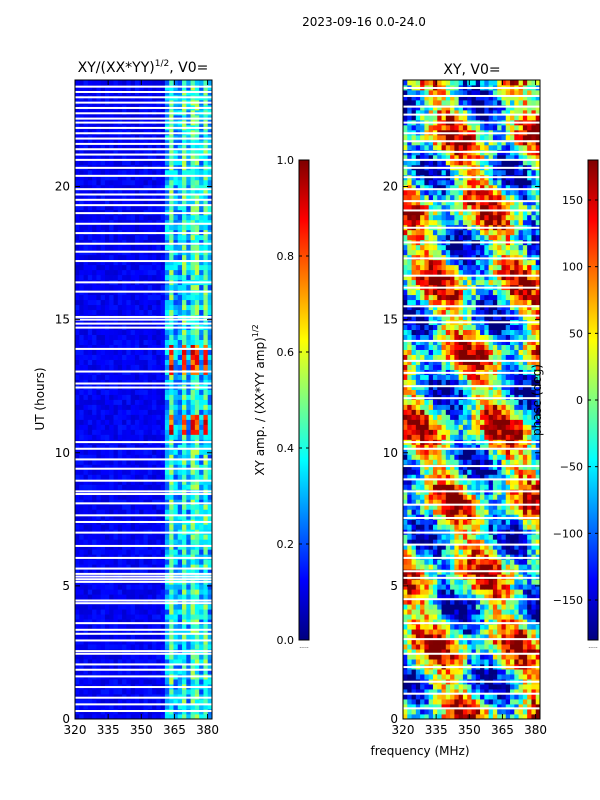  I want to click on colorbar1-tick-label: 0.4, so click(286, 448).